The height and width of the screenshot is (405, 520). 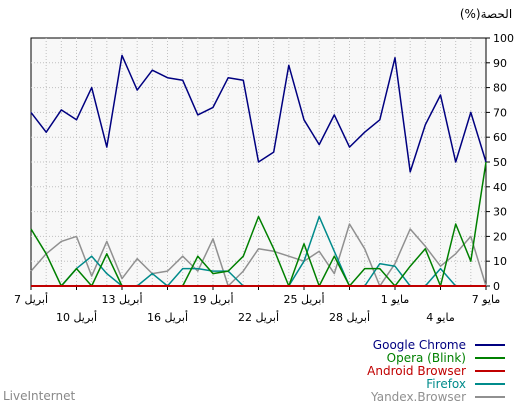 I want to click on legend-label: Opera (Blink), so click(x=426, y=358).